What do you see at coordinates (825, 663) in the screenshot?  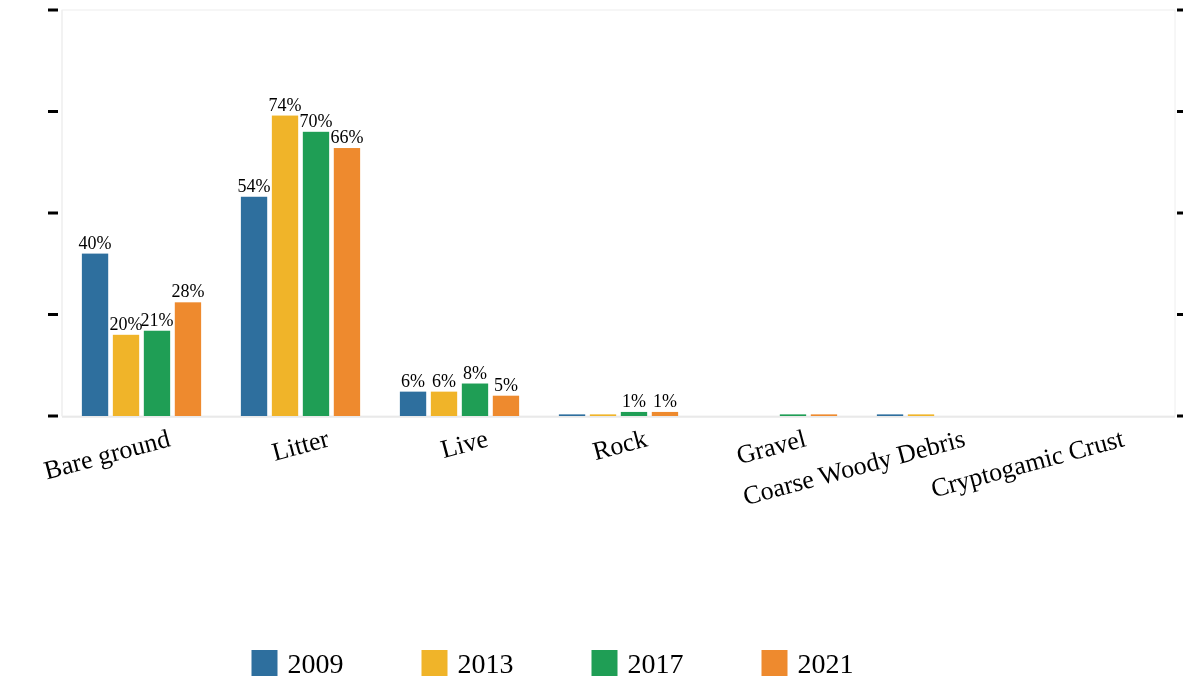 I see `legend-label: 2021` at bounding box center [825, 663].